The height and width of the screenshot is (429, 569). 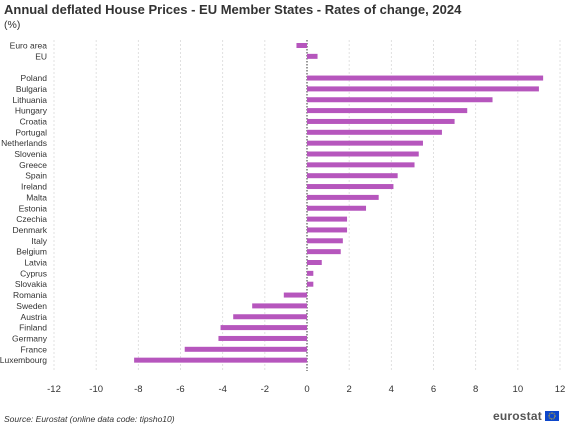 What do you see at coordinates (34, 349) in the screenshot?
I see `category-label: France` at bounding box center [34, 349].